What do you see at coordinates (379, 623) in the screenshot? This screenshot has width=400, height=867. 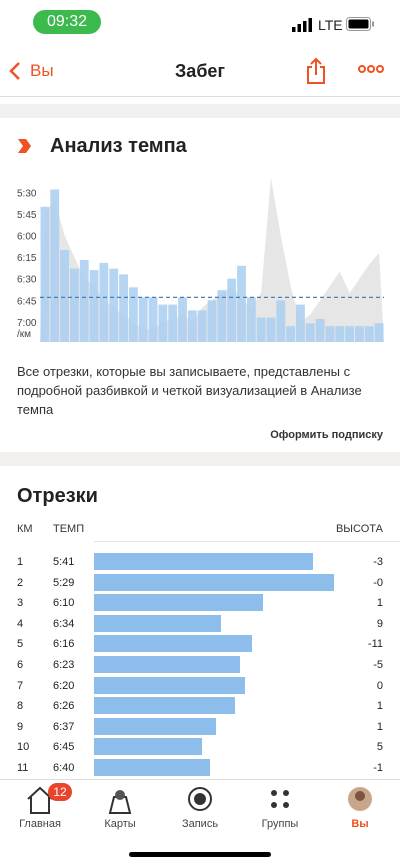 I see `split-elevation: 9` at bounding box center [379, 623].